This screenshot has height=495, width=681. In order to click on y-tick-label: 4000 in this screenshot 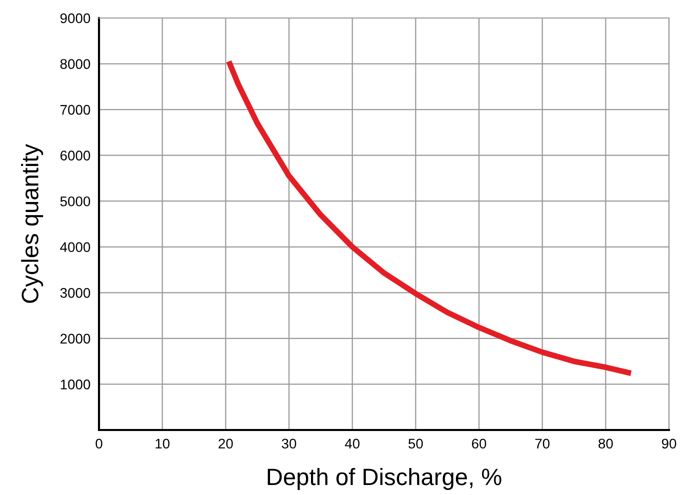, I will do `click(75, 247)`.